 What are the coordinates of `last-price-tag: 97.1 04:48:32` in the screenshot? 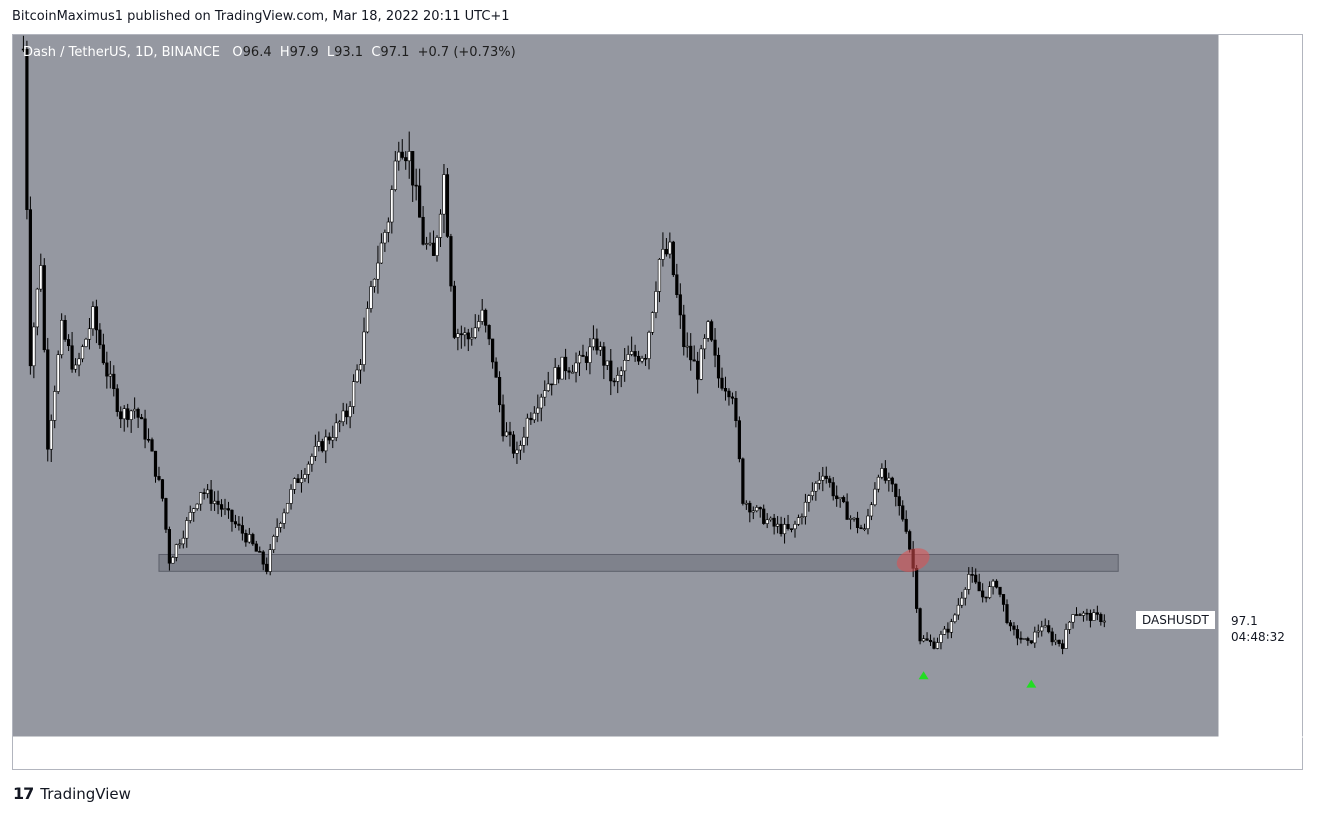 It's located at (1259, 630).